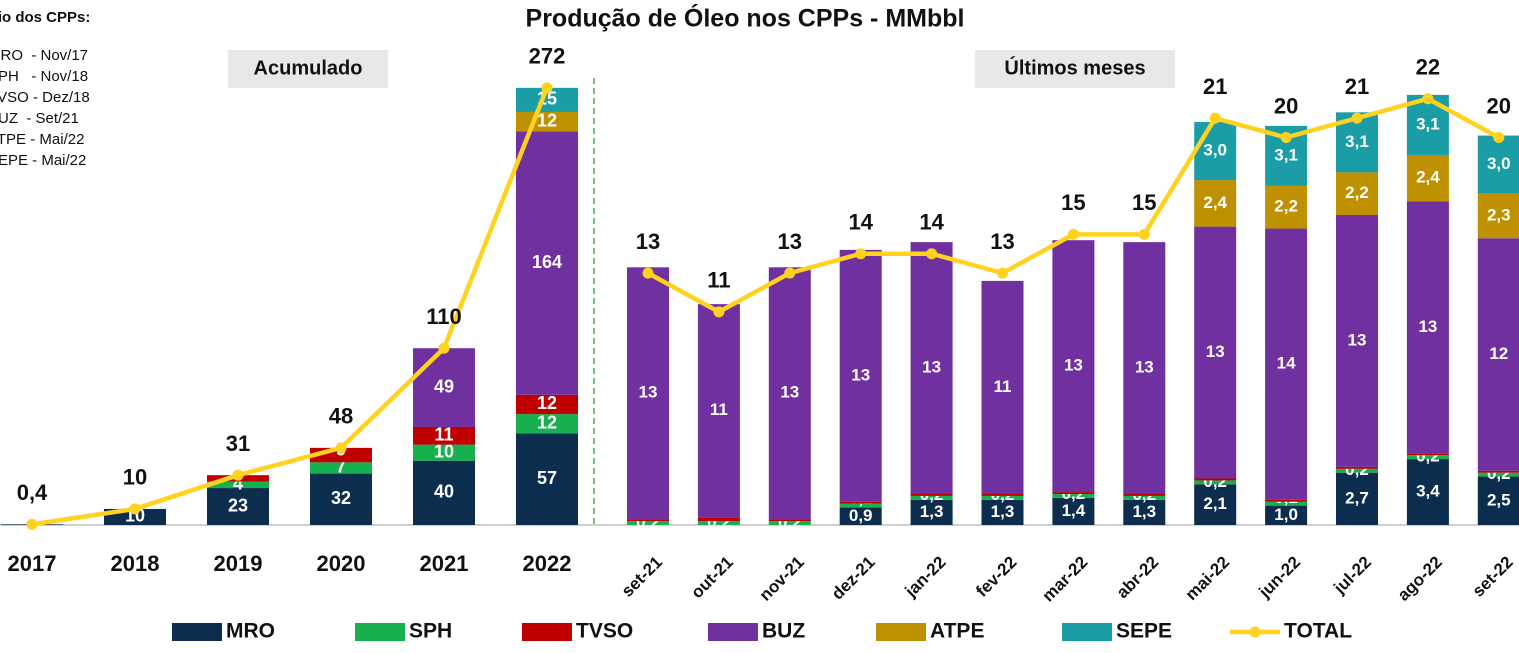 The image size is (1519, 653). What do you see at coordinates (1499, 105) in the screenshot?
I see `total-label: 20` at bounding box center [1499, 105].